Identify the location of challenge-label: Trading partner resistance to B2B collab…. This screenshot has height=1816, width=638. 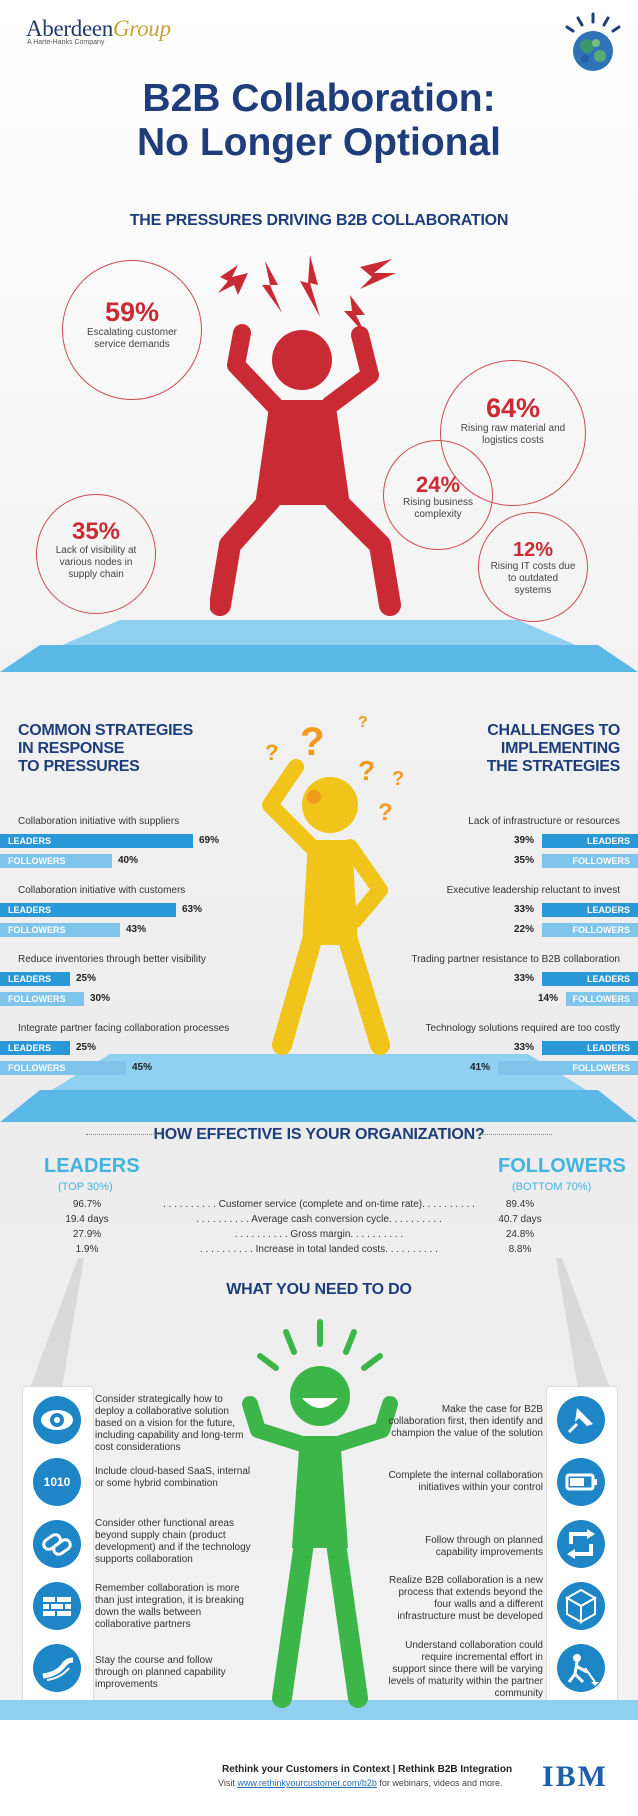
(515, 959).